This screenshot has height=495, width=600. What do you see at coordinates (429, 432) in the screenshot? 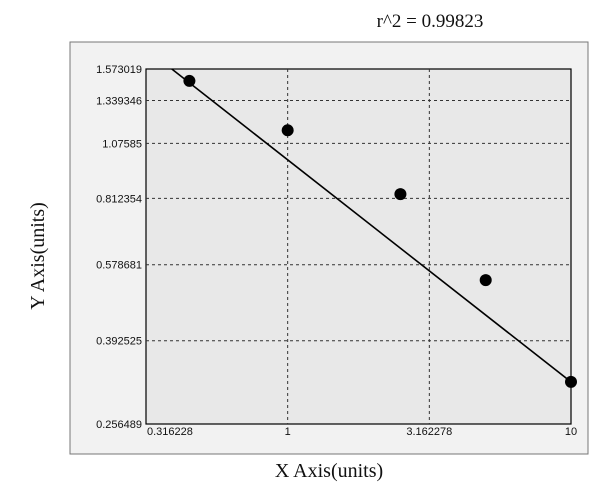
I see `x-tick-label: 3.162278` at bounding box center [429, 432].